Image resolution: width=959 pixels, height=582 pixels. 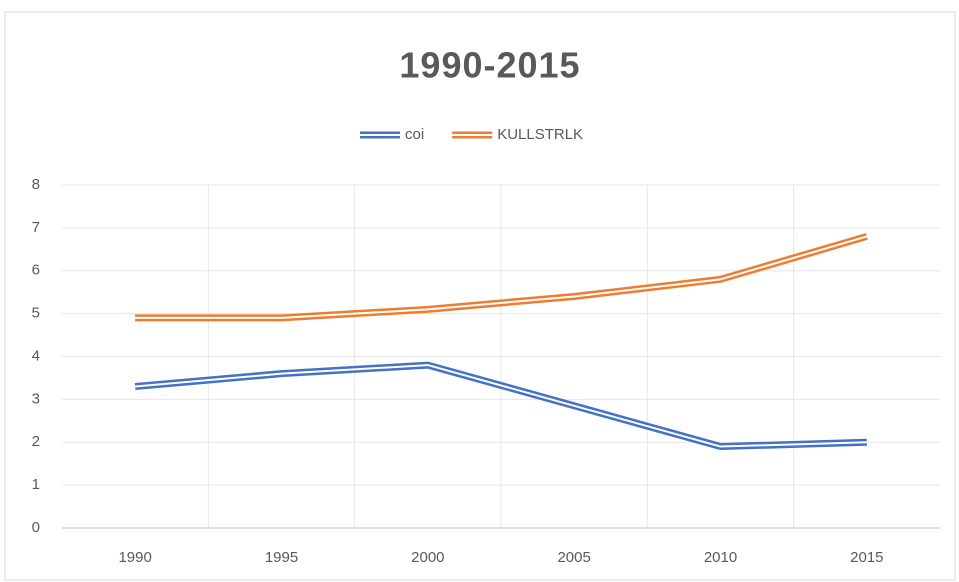 What do you see at coordinates (489, 65) in the screenshot?
I see `chart-title: 1990-2015` at bounding box center [489, 65].